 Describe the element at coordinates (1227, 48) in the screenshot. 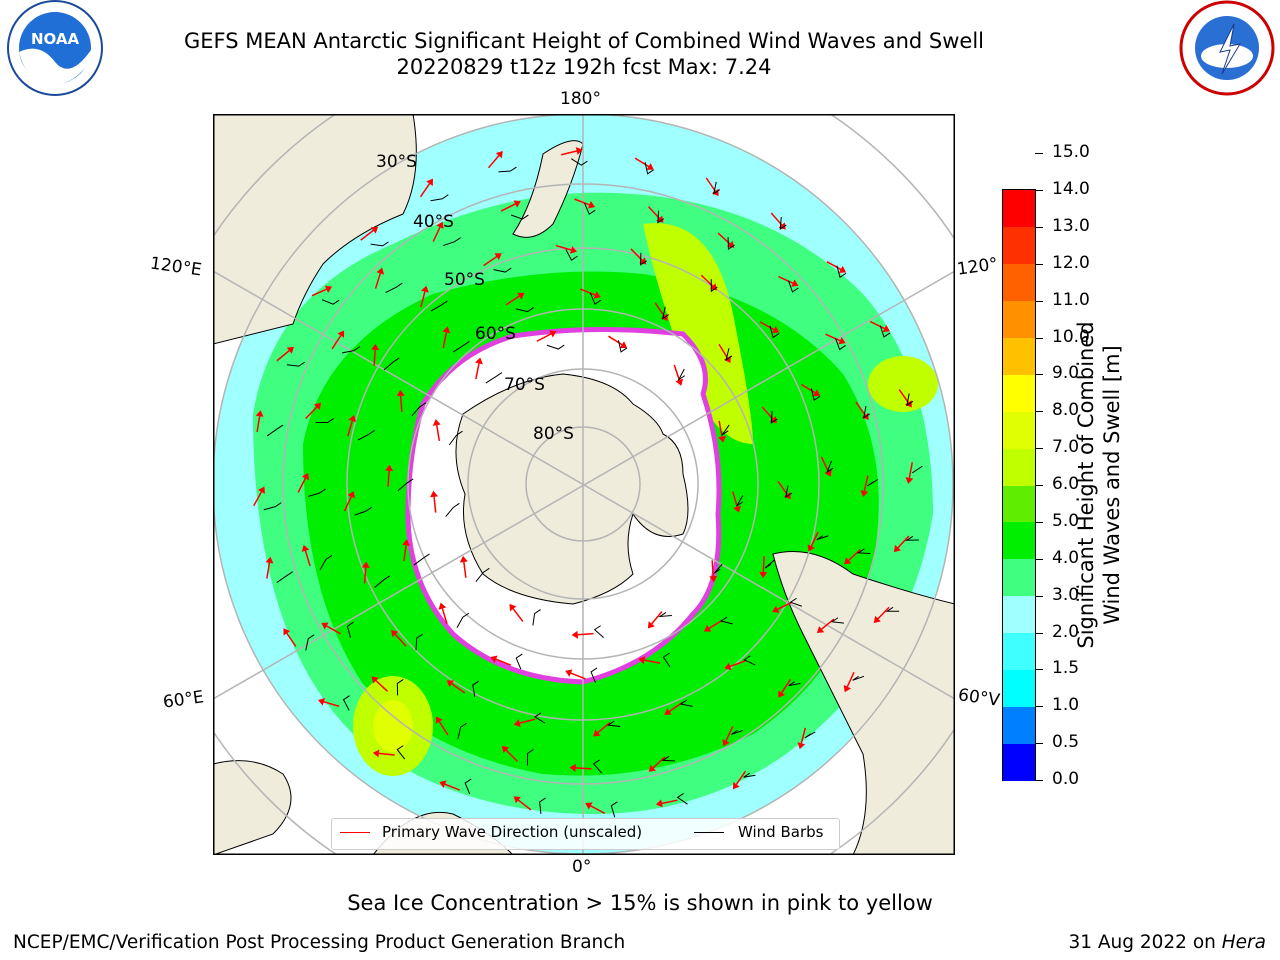

I see `nws-logo` at that location.